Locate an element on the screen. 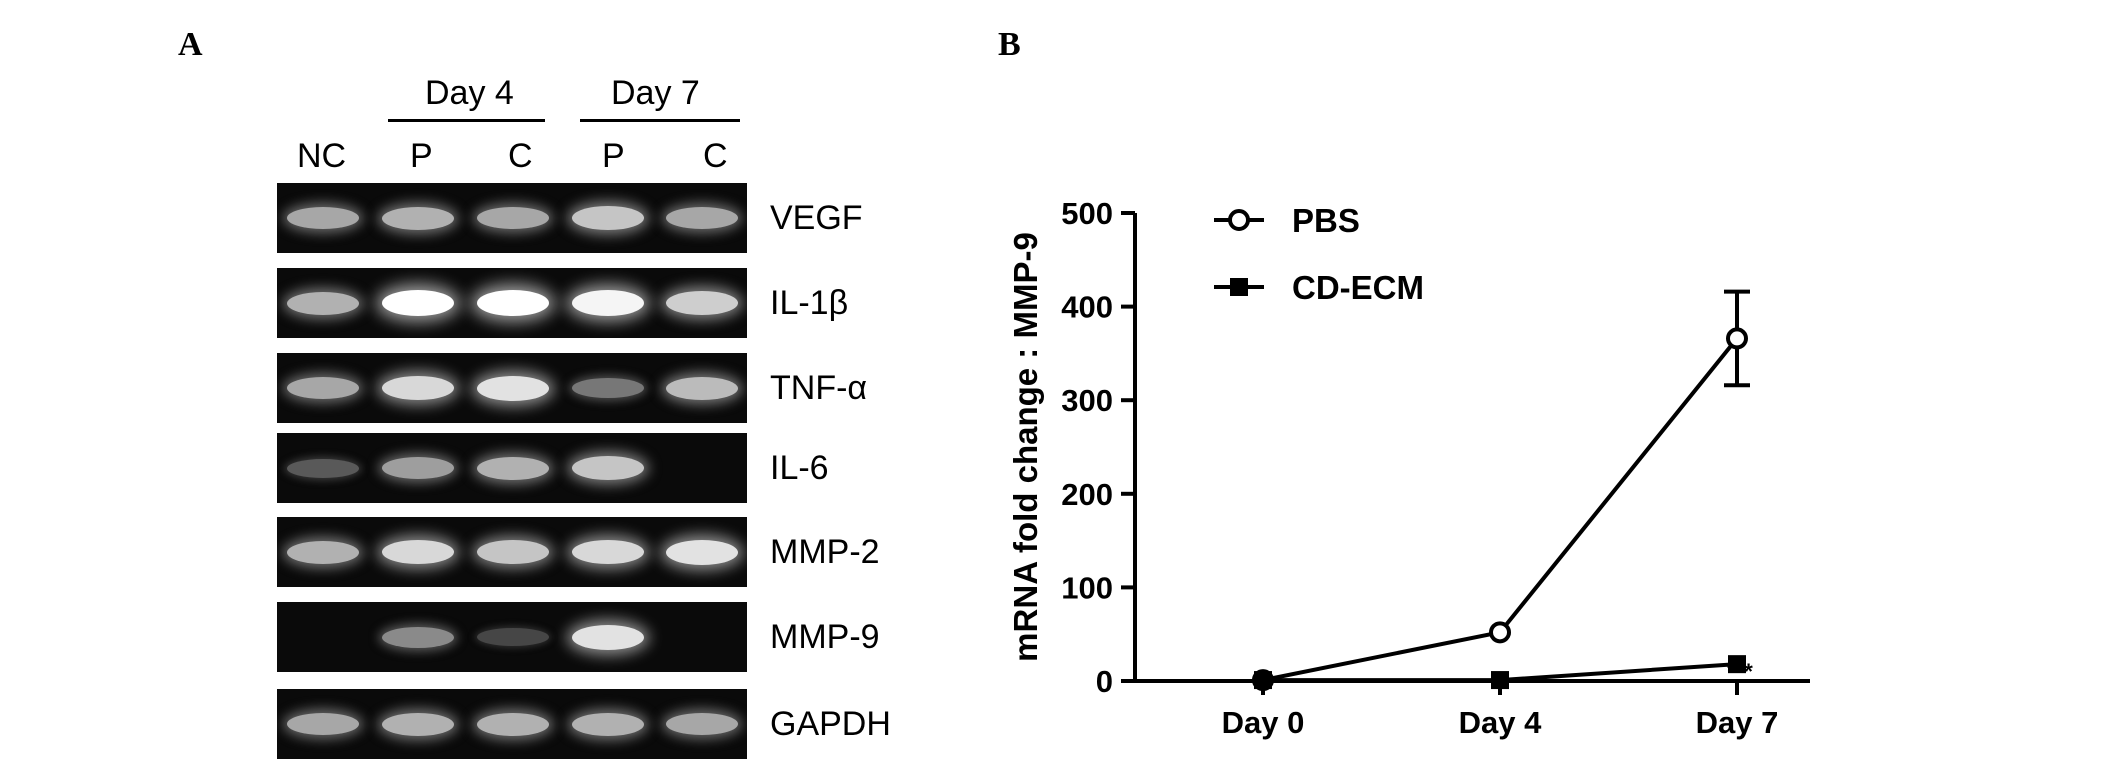 The width and height of the screenshot is (2126, 772). gene-label: IL-1β is located at coordinates (809, 303).